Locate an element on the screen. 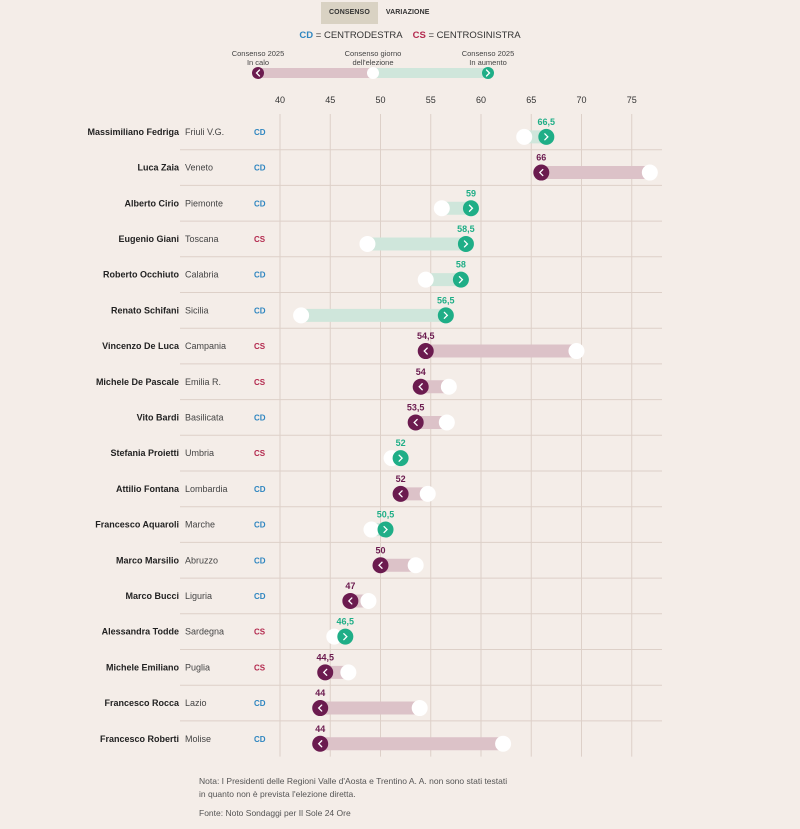  value-label: 58 is located at coordinates (461, 265).